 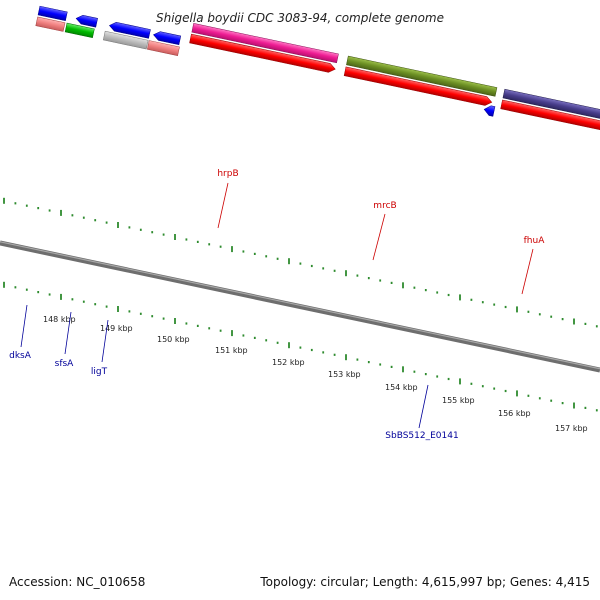 What do you see at coordinates (533, 265) in the screenshot?
I see `gene-label-group-fhuA: fhuA` at bounding box center [533, 265].